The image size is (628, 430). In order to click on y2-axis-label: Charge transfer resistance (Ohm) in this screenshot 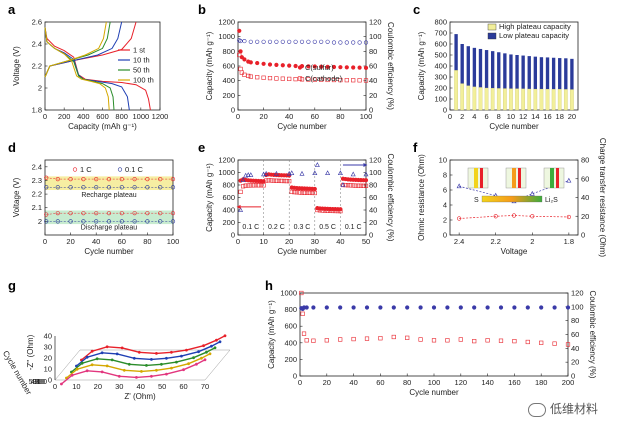, I will do `click(602, 197)`.